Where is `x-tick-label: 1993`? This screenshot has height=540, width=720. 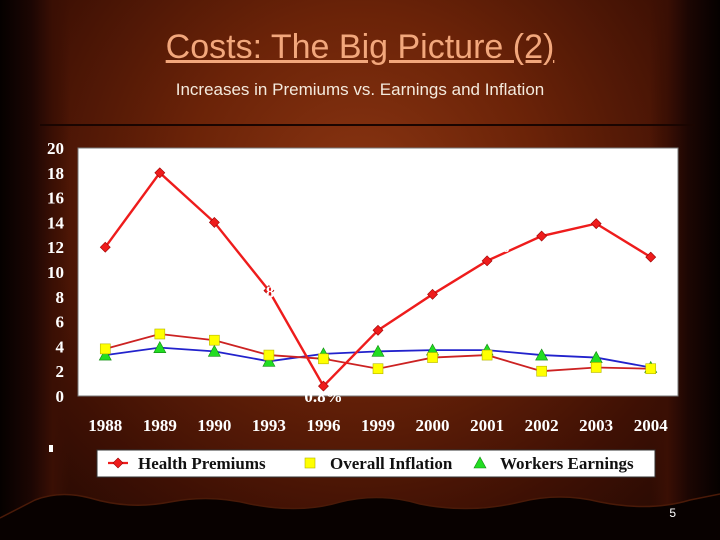 x-tick-label: 1993 is located at coordinates (269, 425).